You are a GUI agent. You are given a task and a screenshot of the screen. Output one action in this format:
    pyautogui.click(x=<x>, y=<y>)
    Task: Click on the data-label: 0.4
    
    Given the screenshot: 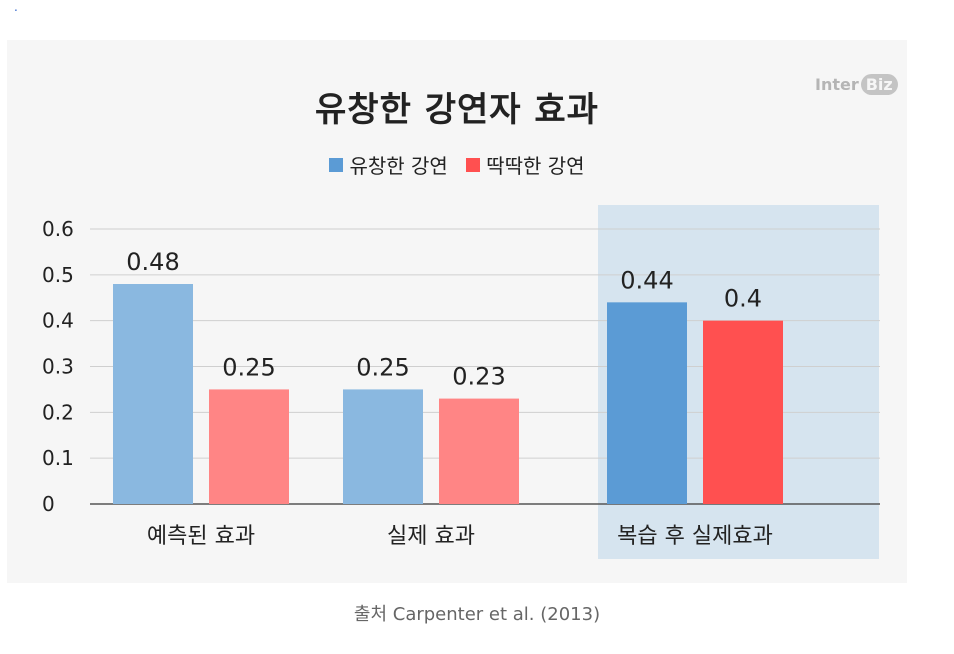 What is the action you would take?
    pyautogui.click(x=743, y=299)
    